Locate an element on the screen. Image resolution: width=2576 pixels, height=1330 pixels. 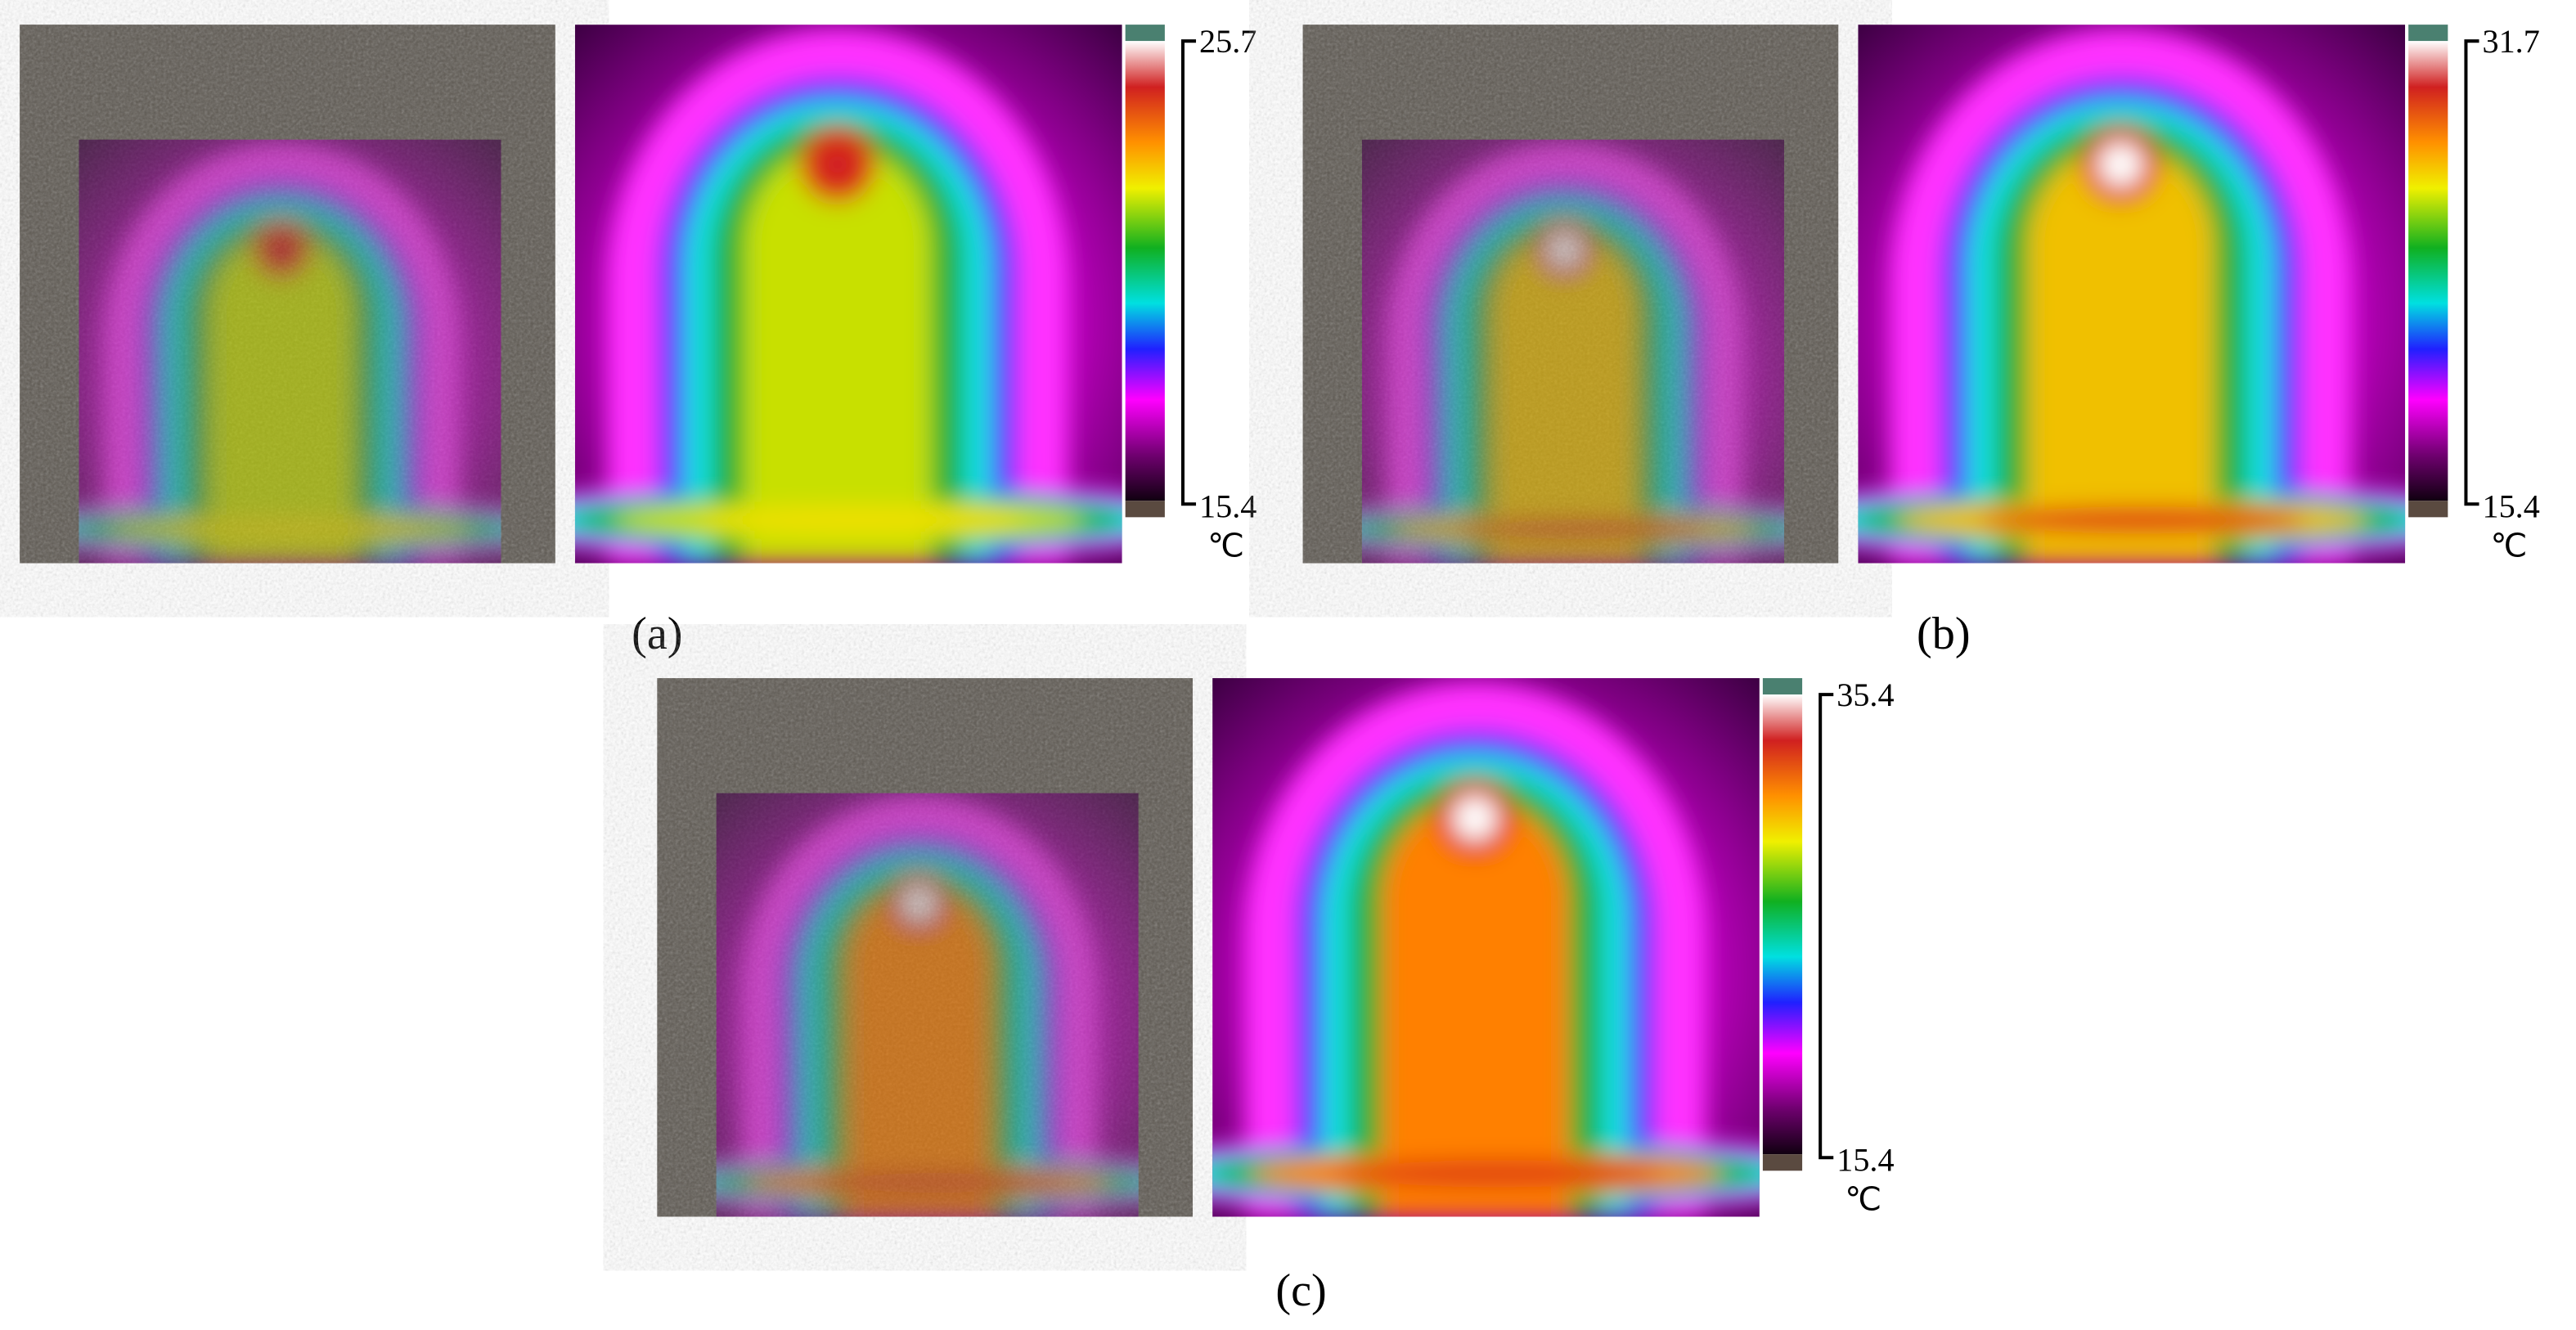
panel-label: (a) is located at coordinates (657, 634).